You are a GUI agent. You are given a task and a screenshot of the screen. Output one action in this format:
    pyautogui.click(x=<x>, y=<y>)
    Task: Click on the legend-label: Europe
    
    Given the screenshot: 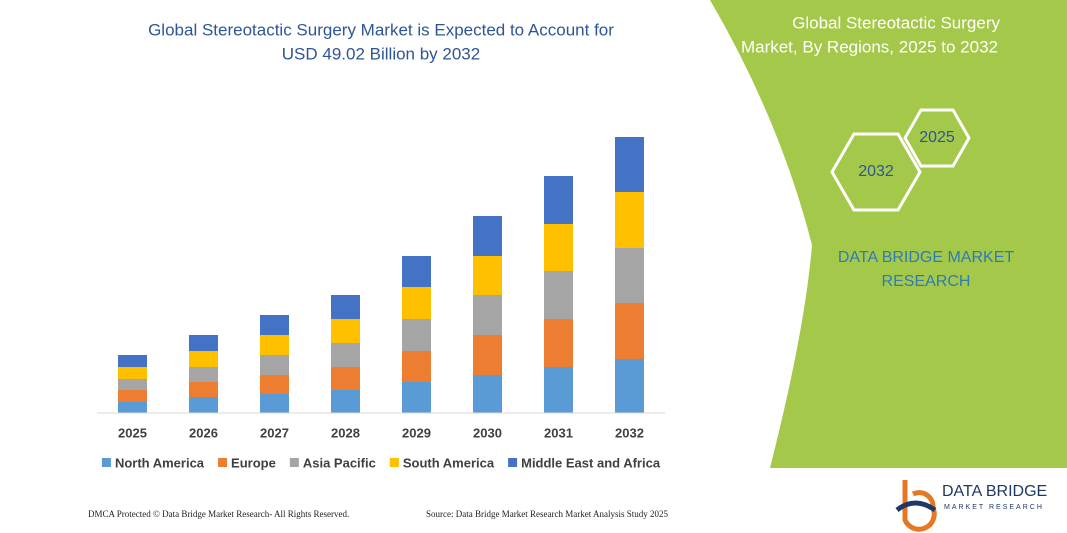 What is the action you would take?
    pyautogui.click(x=253, y=462)
    